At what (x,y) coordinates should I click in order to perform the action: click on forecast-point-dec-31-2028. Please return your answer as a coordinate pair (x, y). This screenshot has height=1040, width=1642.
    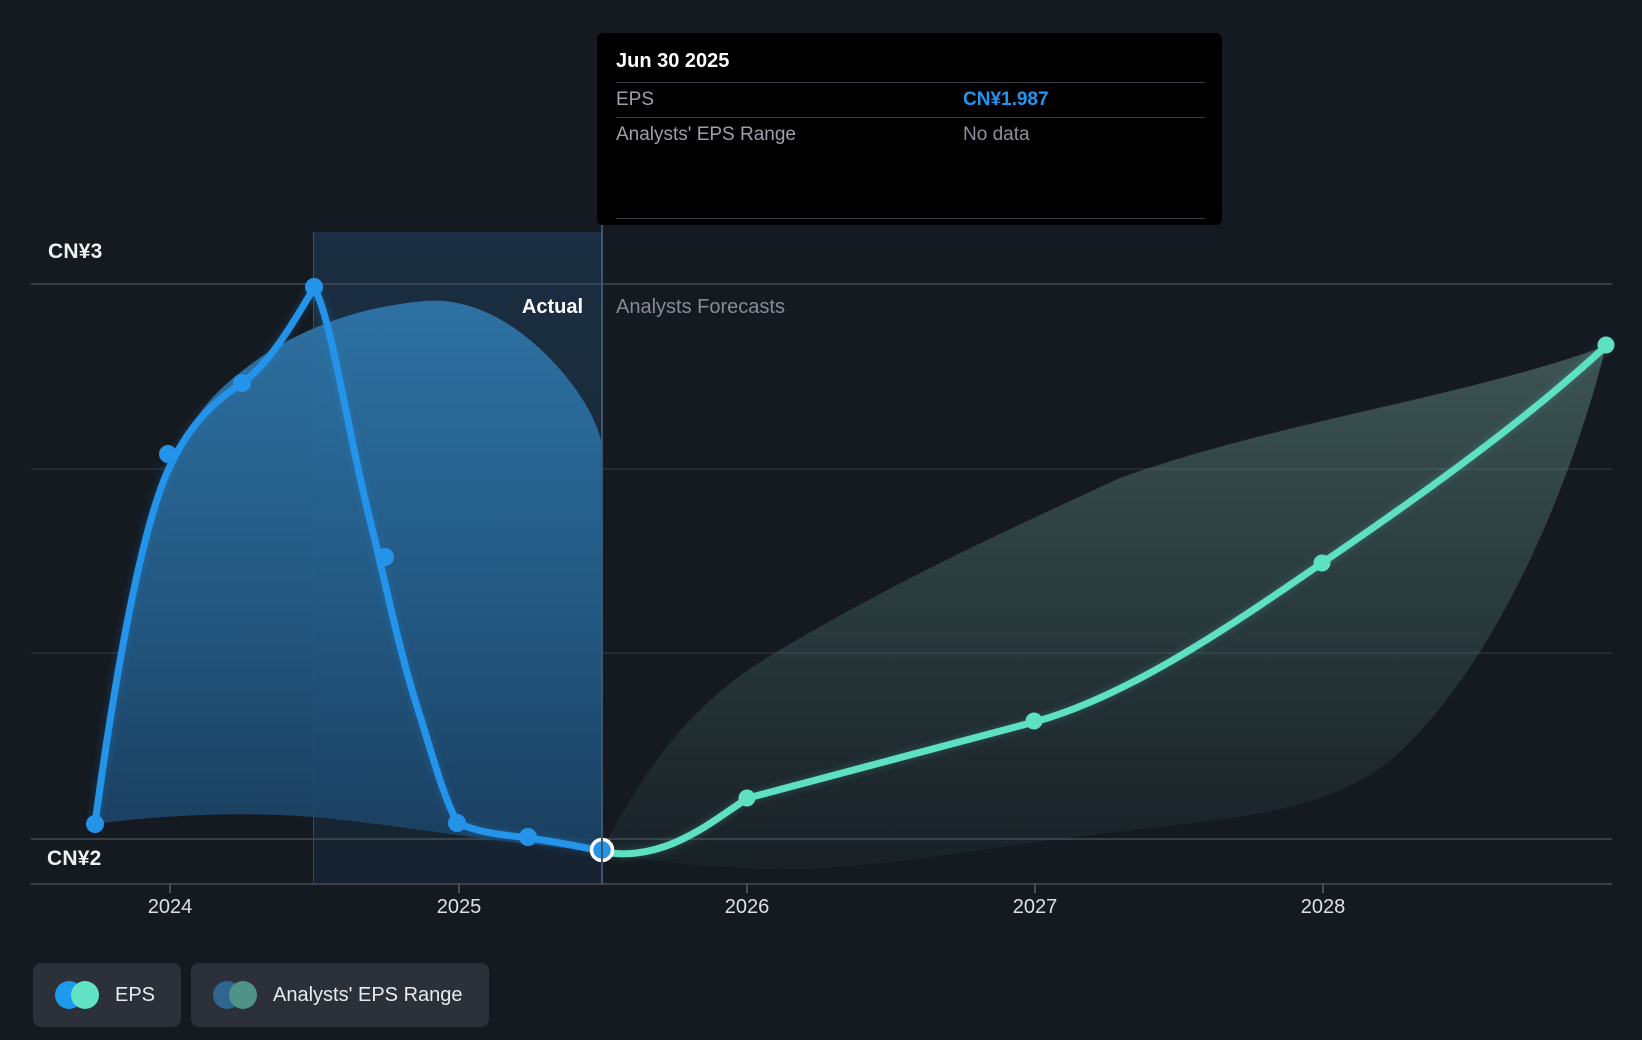
    Looking at the image, I should click on (1606, 345).